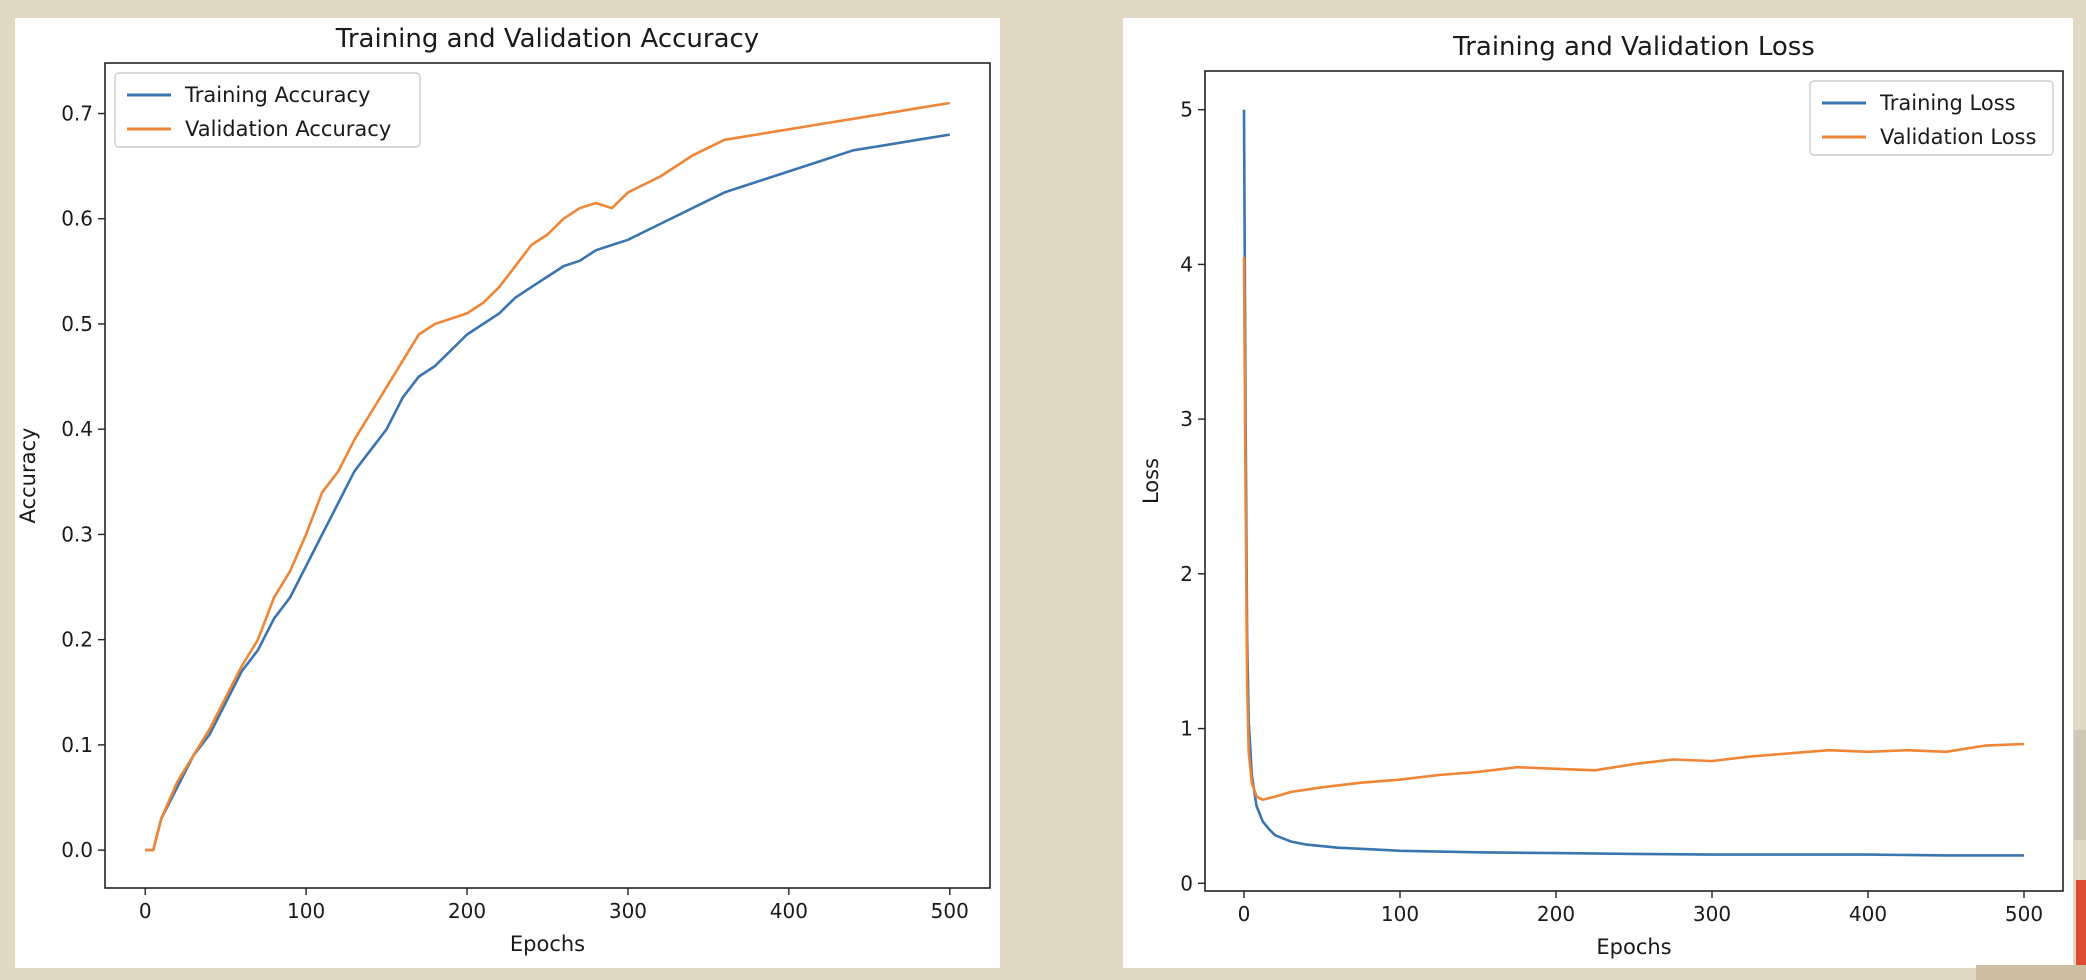 This screenshot has height=980, width=2086. I want to click on y-tick-label: 3, so click(1186, 419).